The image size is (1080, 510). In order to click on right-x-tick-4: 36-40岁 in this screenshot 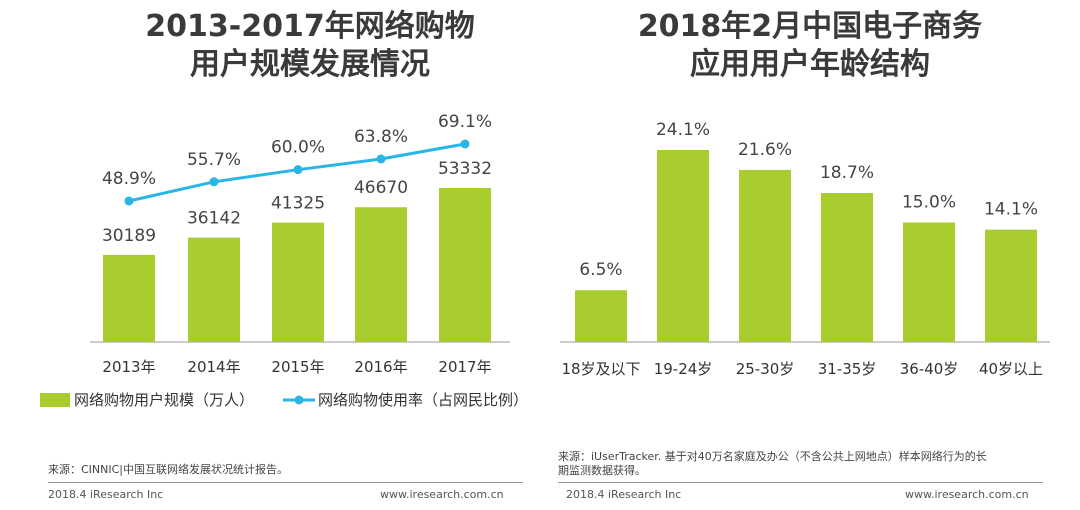, I will do `click(929, 369)`.